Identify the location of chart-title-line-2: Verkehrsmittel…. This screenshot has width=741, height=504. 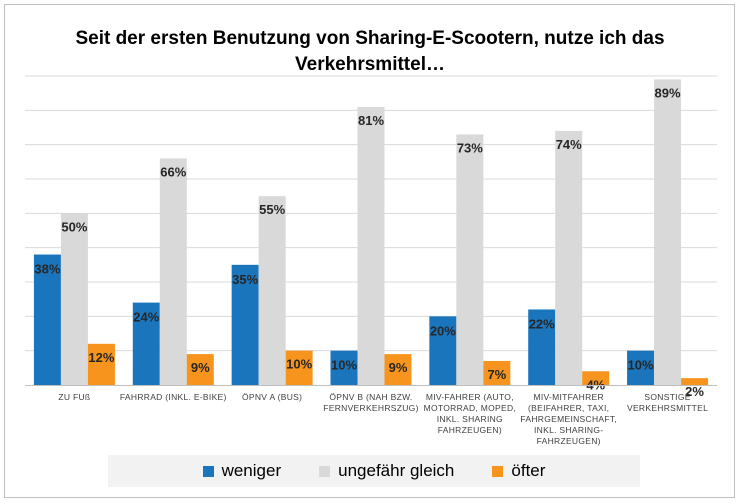
(370, 64).